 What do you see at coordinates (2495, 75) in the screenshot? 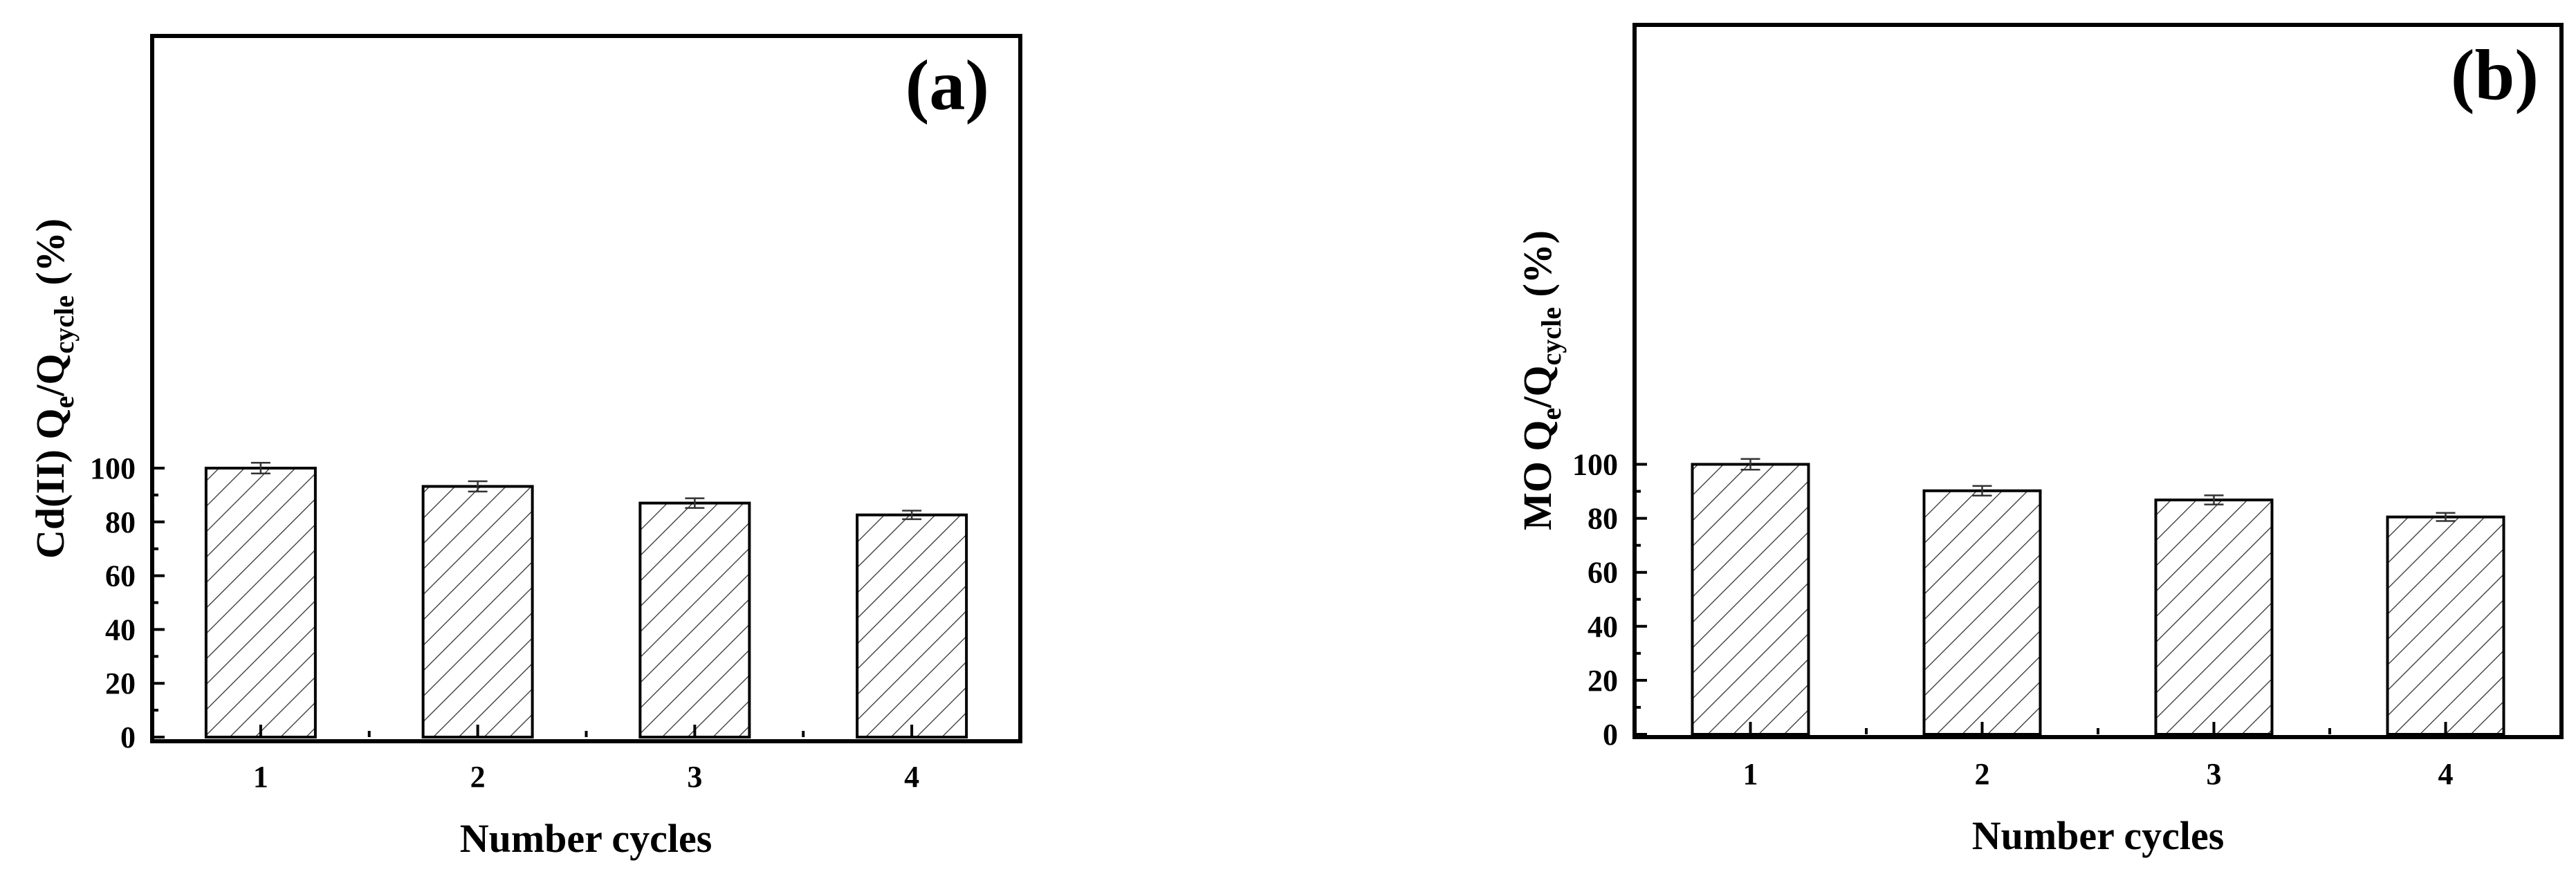
I see `panel-label: (b)` at bounding box center [2495, 75].